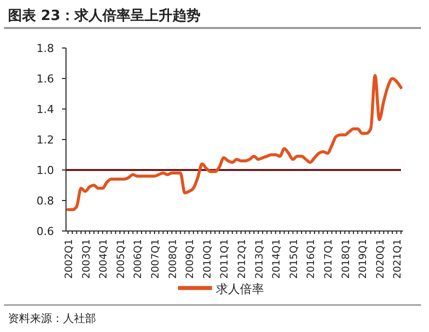  Describe the element at coordinates (156, 259) in the screenshot. I see `x-tick-label: 2007Q1` at that location.